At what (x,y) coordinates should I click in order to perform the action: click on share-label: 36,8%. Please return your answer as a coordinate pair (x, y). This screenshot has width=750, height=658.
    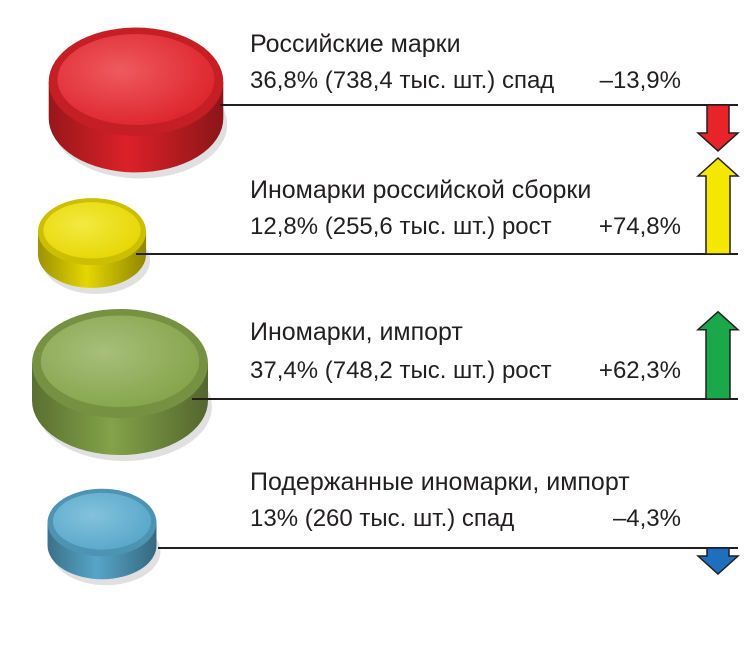
    Looking at the image, I should click on (284, 80).